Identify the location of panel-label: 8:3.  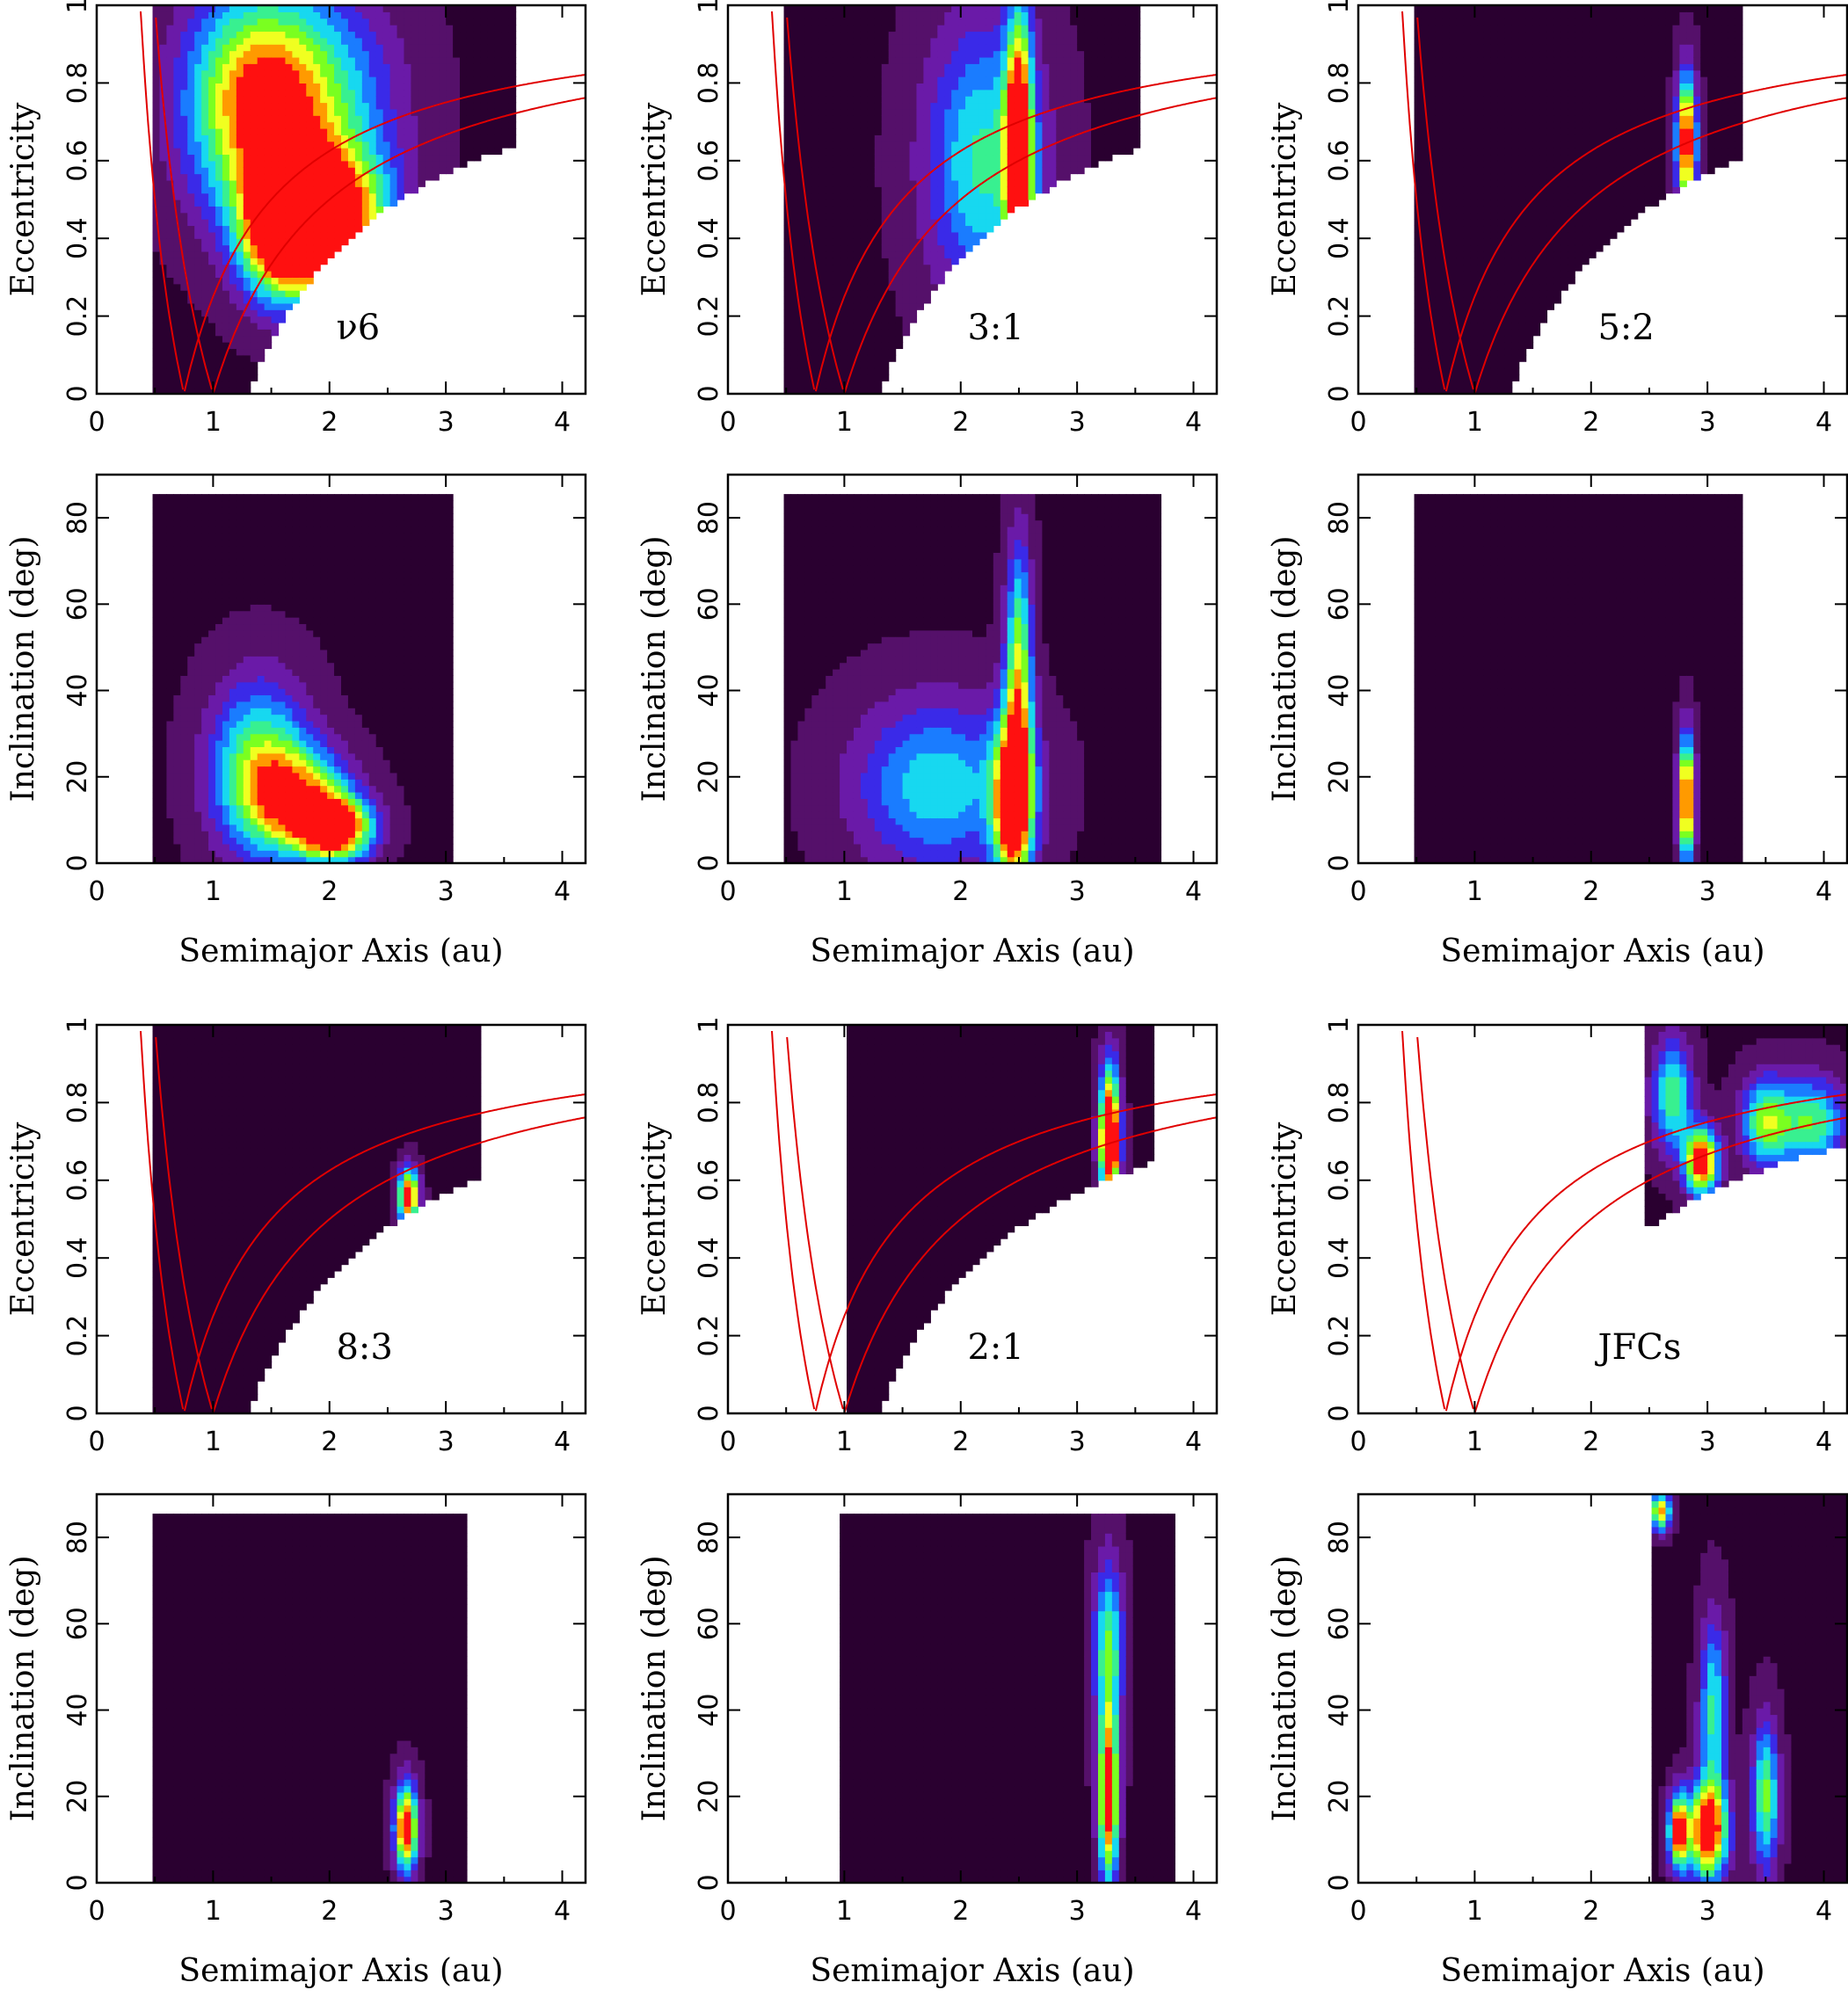
(364, 1347).